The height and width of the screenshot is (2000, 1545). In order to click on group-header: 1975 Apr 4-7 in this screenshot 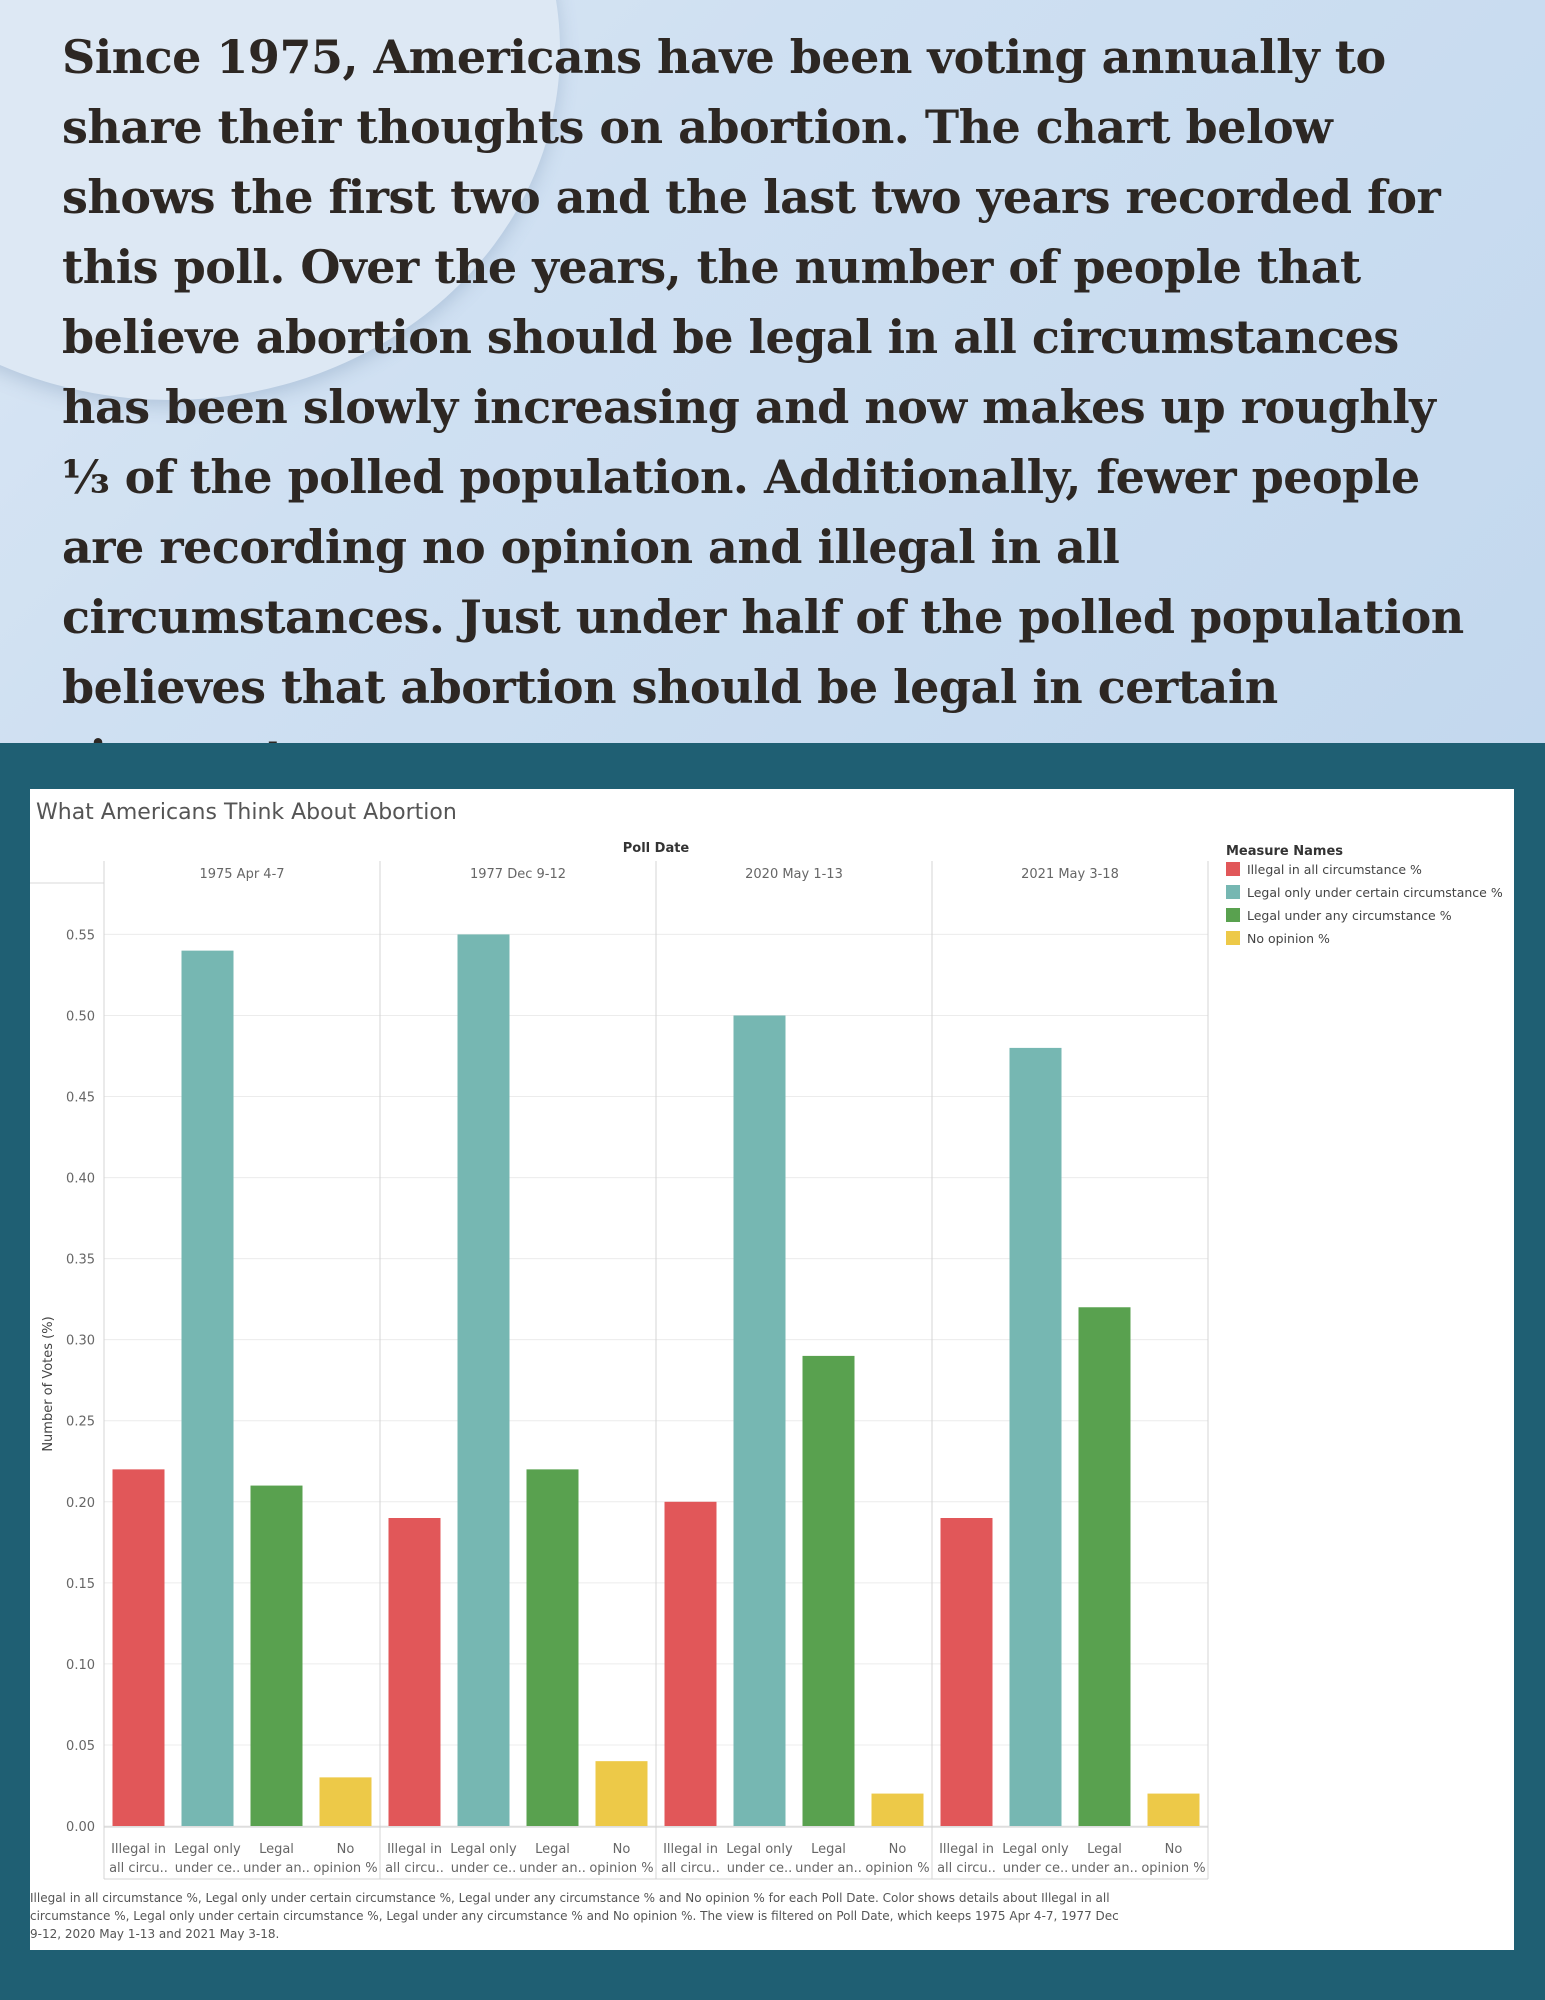, I will do `click(241, 874)`.